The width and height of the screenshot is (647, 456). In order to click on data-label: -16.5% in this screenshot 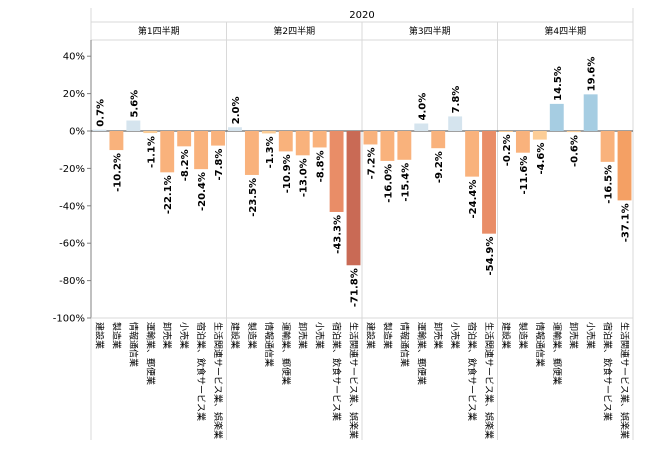, I will do `click(609, 184)`.